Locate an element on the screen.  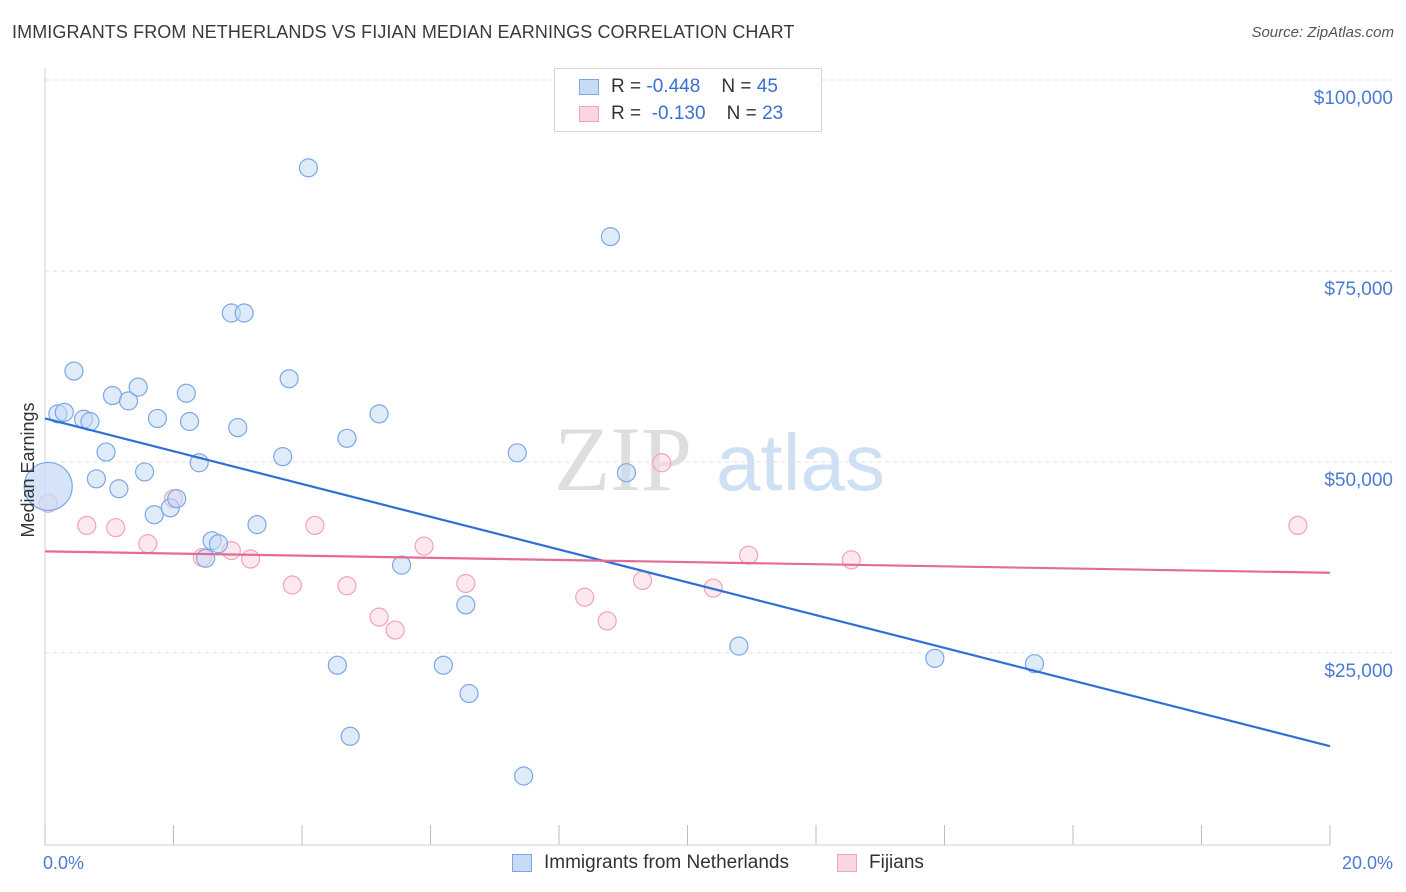
y-tick-label: $50,000 is located at coordinates (1358, 480).